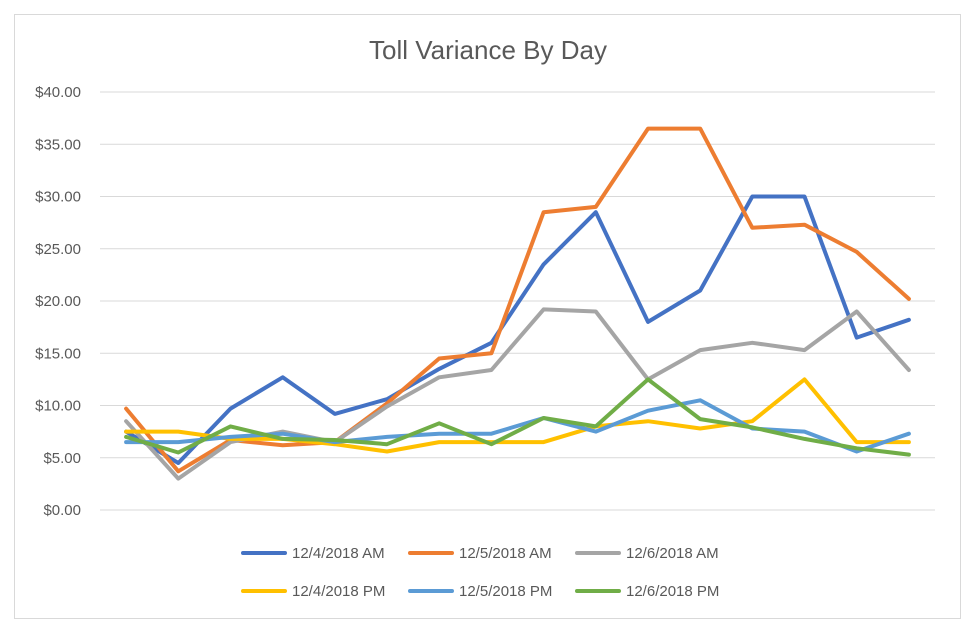  Describe the element at coordinates (672, 553) in the screenshot. I see `legend-label: 12/6/2018 AM` at that location.